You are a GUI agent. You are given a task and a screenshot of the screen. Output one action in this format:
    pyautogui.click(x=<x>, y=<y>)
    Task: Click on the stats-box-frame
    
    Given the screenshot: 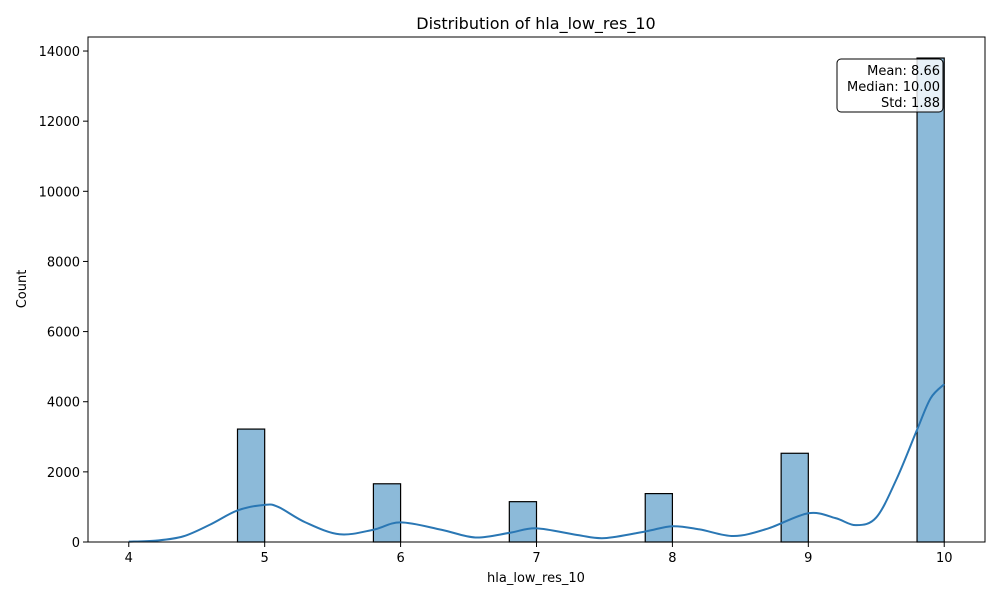 What is the action you would take?
    pyautogui.click(x=890, y=85)
    